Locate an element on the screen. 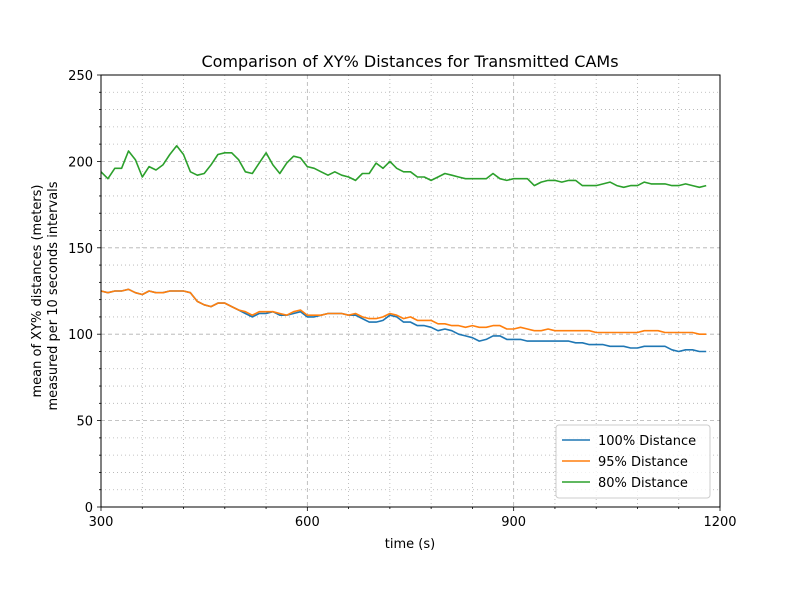  legend-label-80-distance: 80% Distance is located at coordinates (643, 483).